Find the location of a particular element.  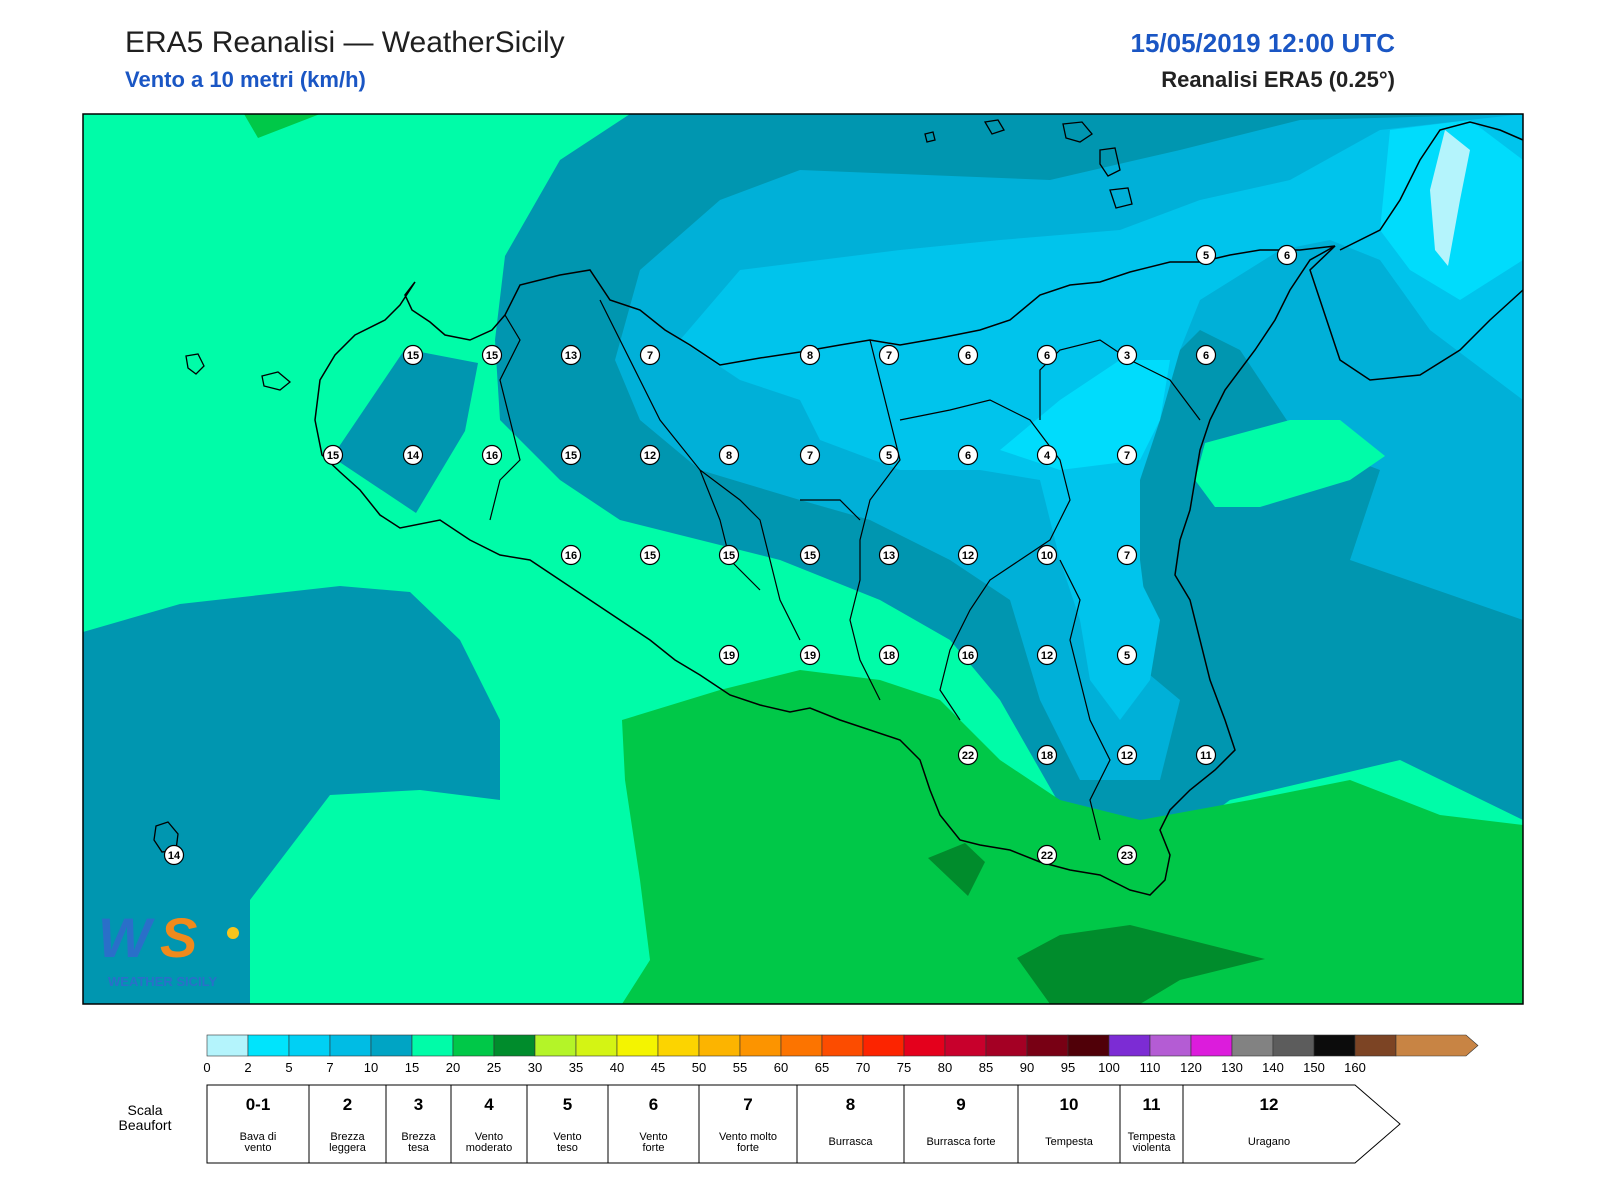

beaufort-cell: 9 Burrasca forte is located at coordinates (961, 1124).